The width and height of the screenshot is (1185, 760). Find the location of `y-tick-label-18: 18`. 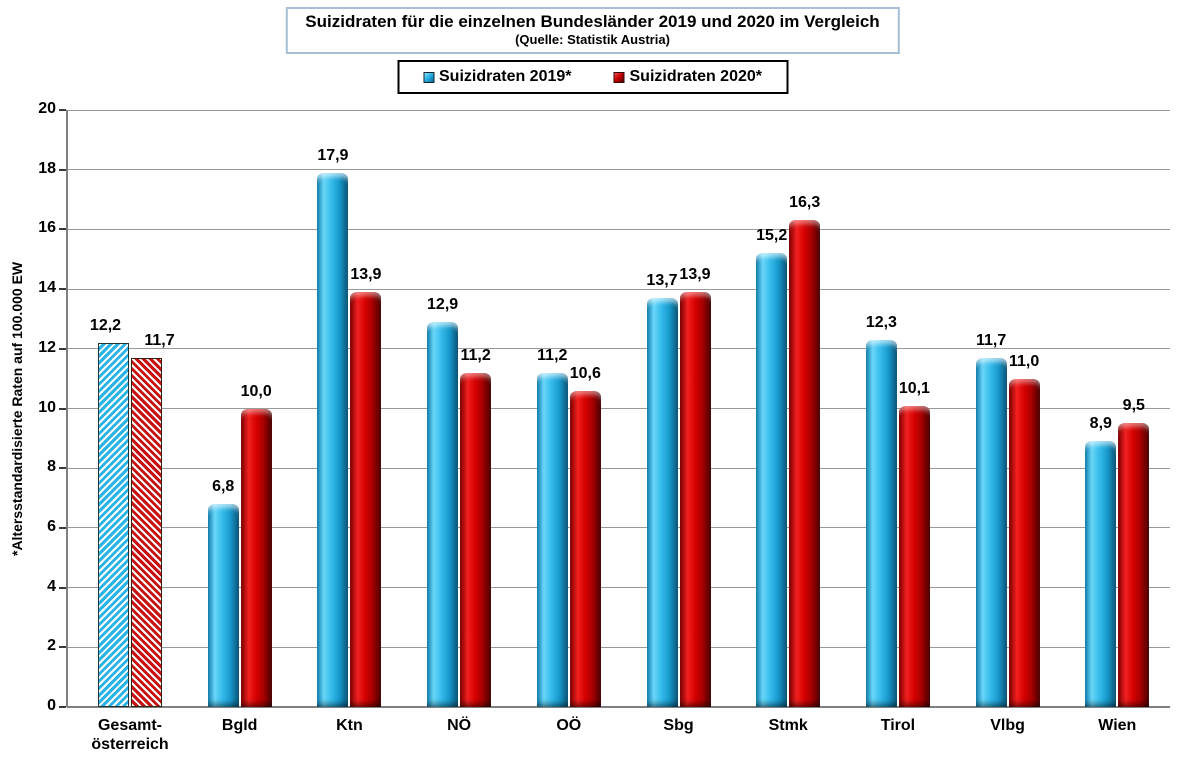

y-tick-label-18: 18 is located at coordinates (47, 168).